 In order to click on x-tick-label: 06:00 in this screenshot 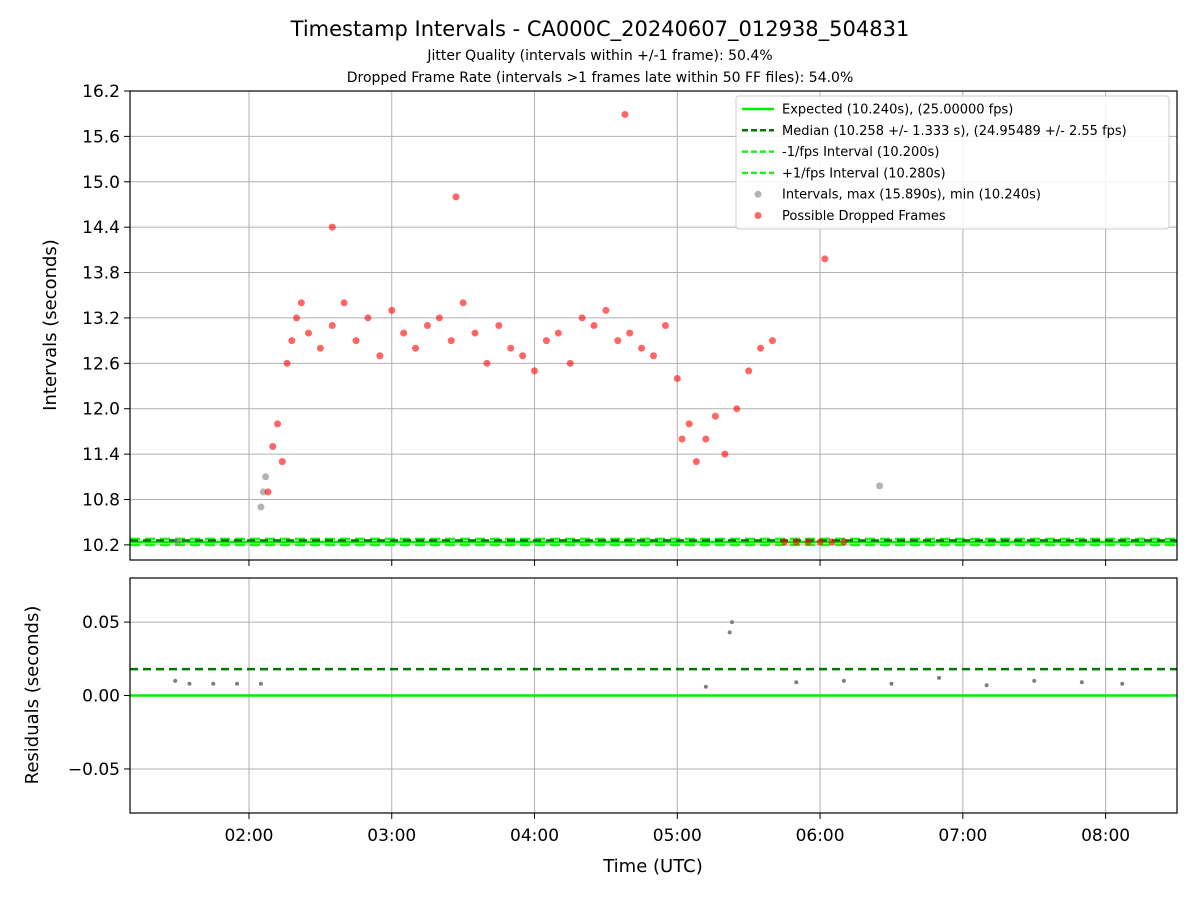, I will do `click(820, 836)`.